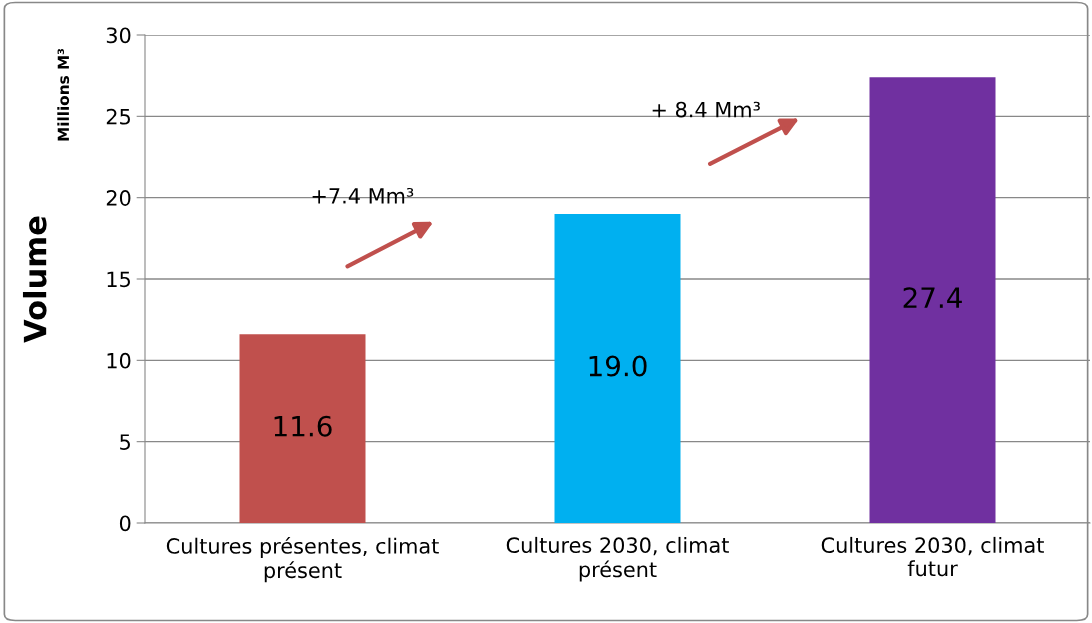  Describe the element at coordinates (125, 442) in the screenshot. I see `y-tick-label: 5` at that location.